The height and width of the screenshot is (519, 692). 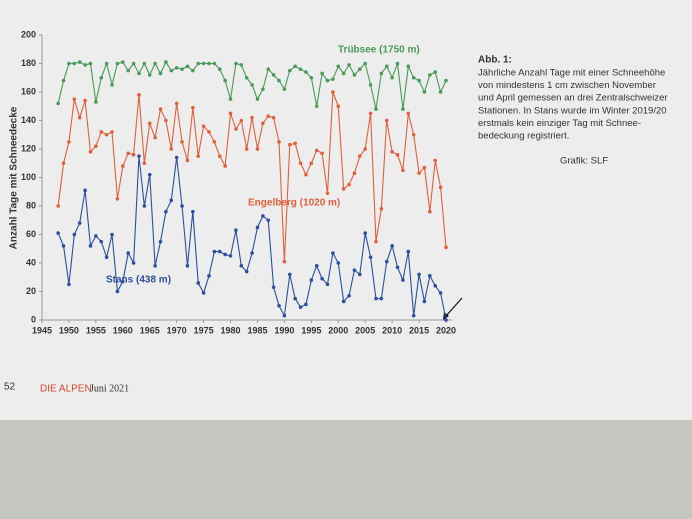 I want to click on x-tick-label: 2020, so click(x=446, y=330).